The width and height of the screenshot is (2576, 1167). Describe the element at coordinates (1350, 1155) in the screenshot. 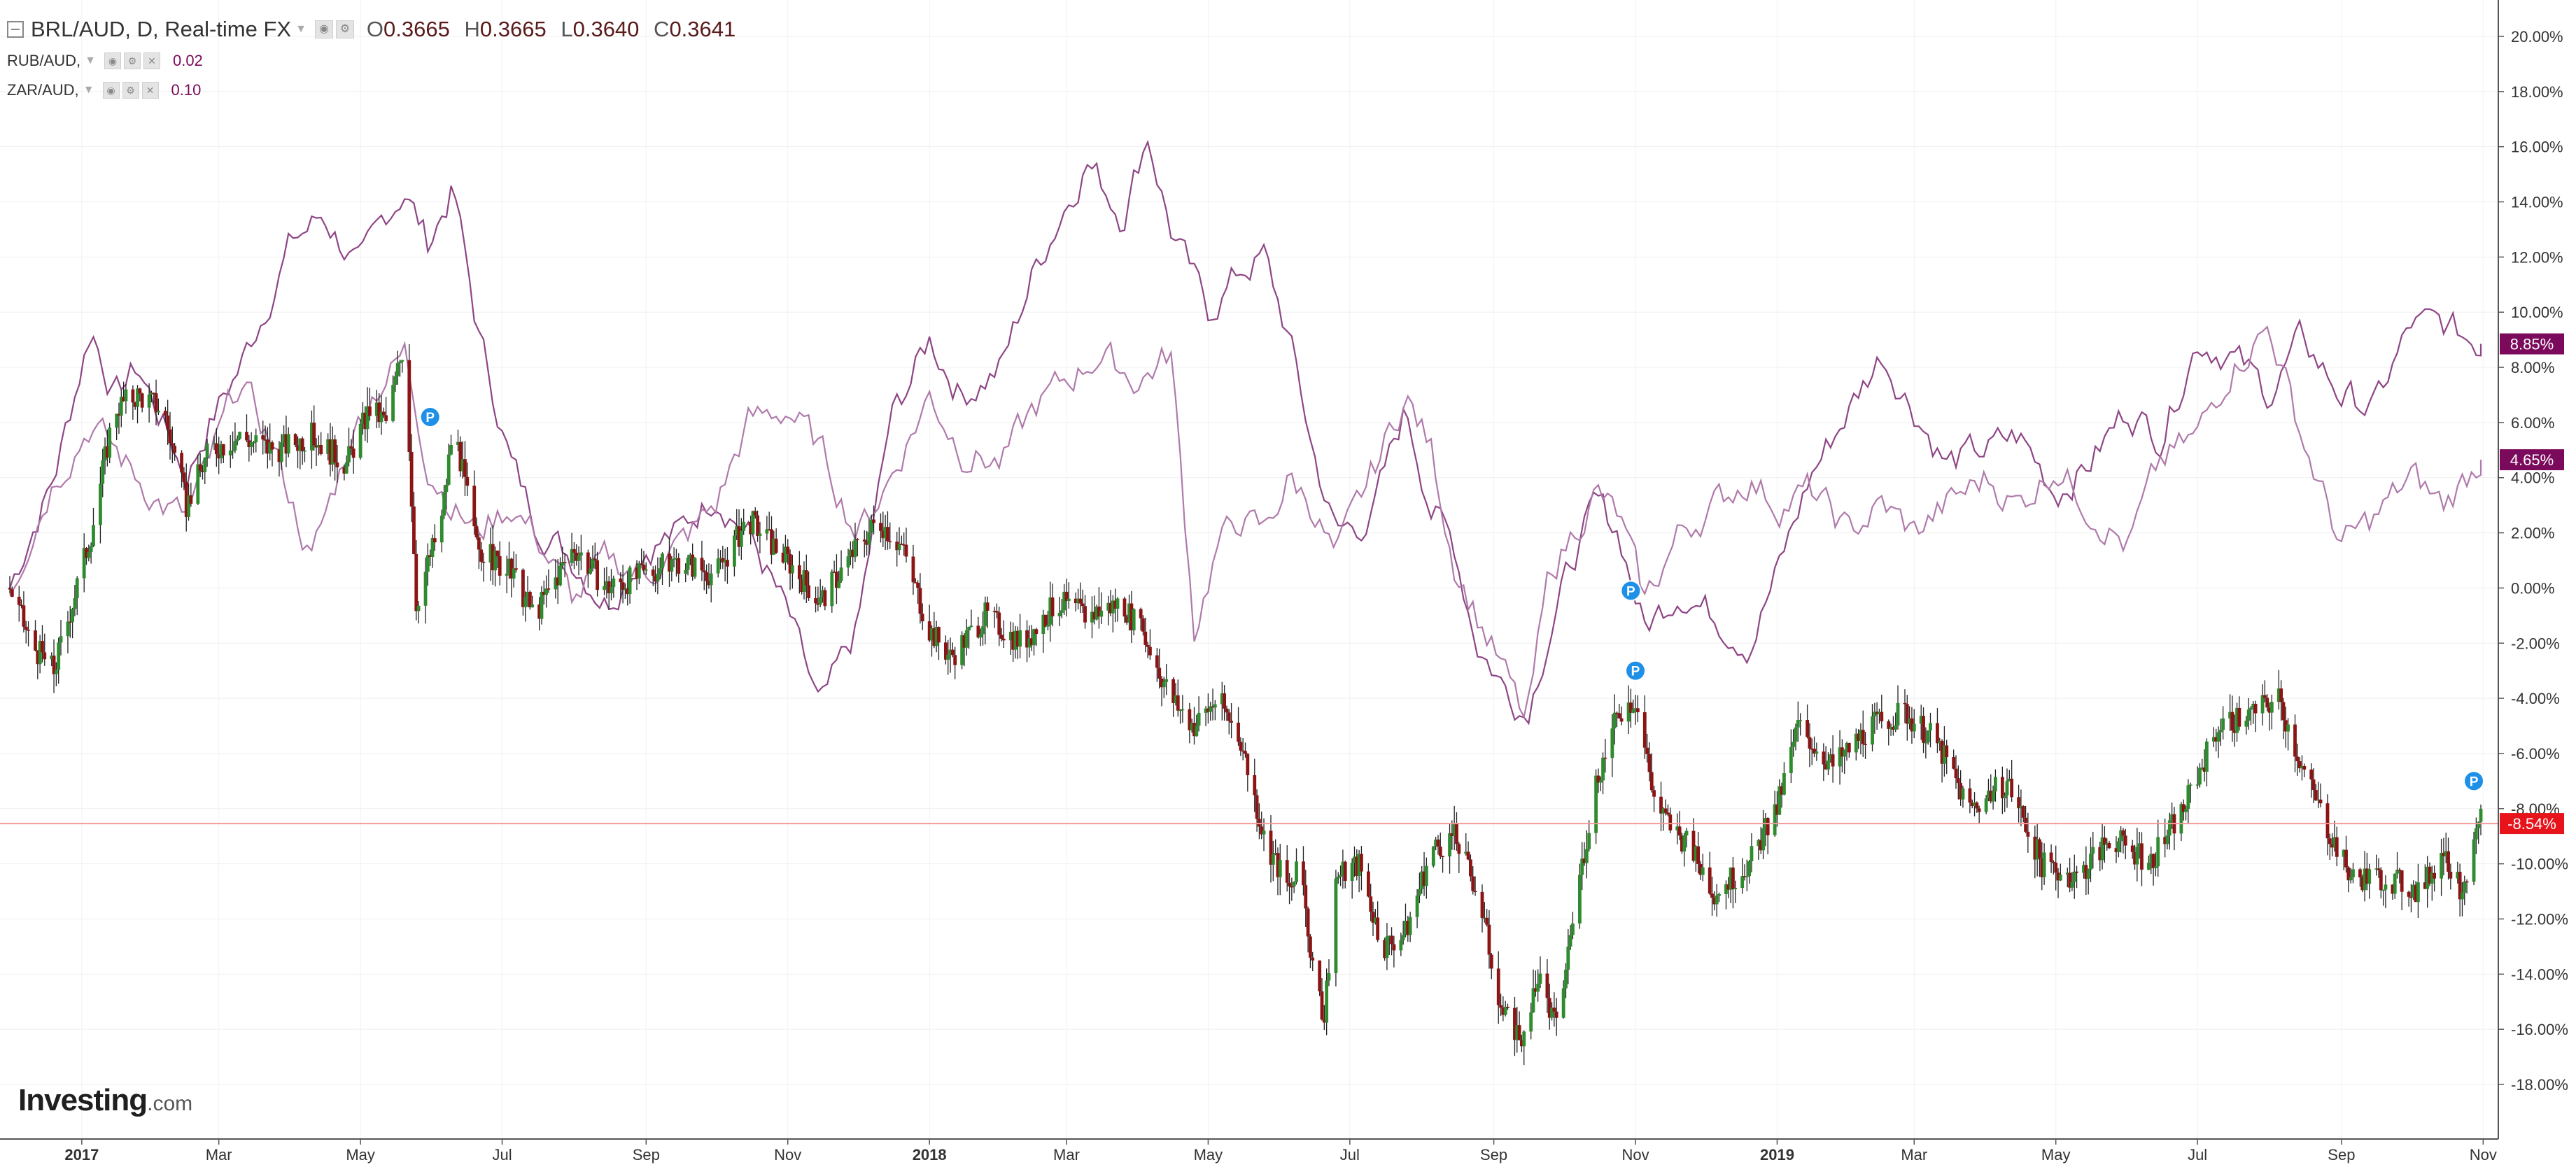

I see `x-tick-label: Jul` at that location.